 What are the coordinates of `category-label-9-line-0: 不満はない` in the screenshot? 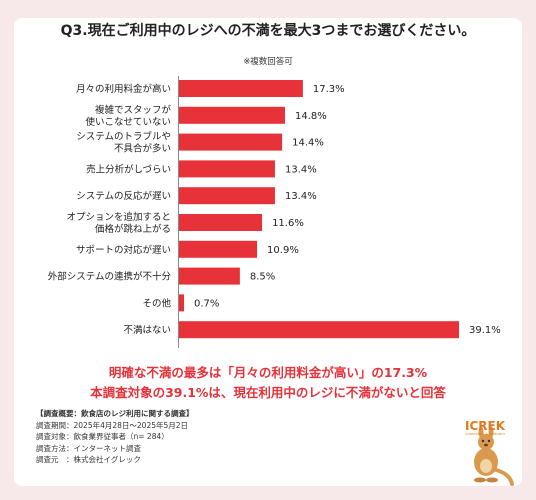 It's located at (147, 330).